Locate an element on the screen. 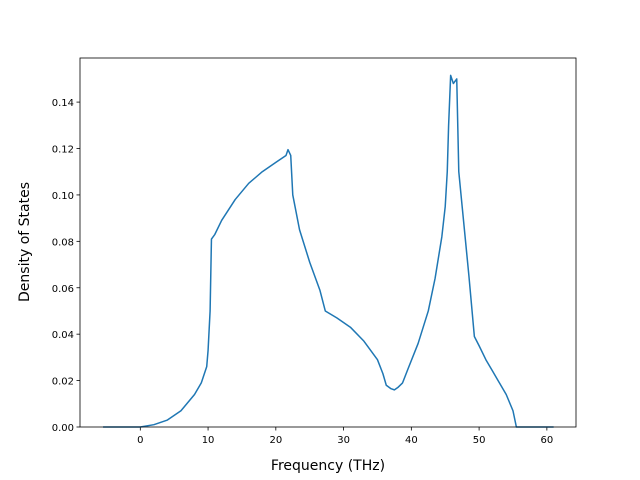 The image size is (640, 480). x-tick-label: 0 is located at coordinates (140, 440).